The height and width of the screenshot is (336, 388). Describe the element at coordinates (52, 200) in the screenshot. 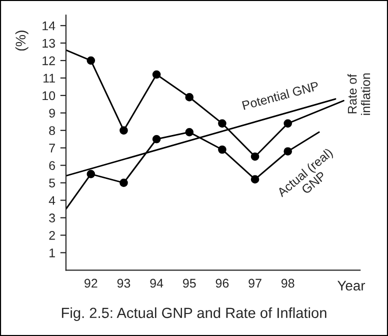

I see `y-tick-label: 4` at that location.